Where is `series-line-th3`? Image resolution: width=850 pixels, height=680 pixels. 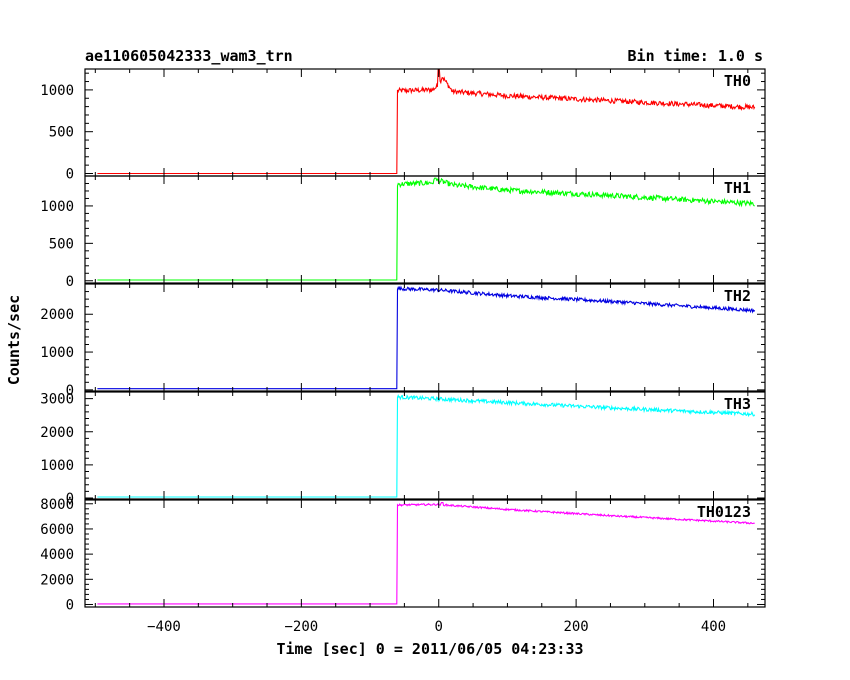
series-line-th3 is located at coordinates (426, 445).